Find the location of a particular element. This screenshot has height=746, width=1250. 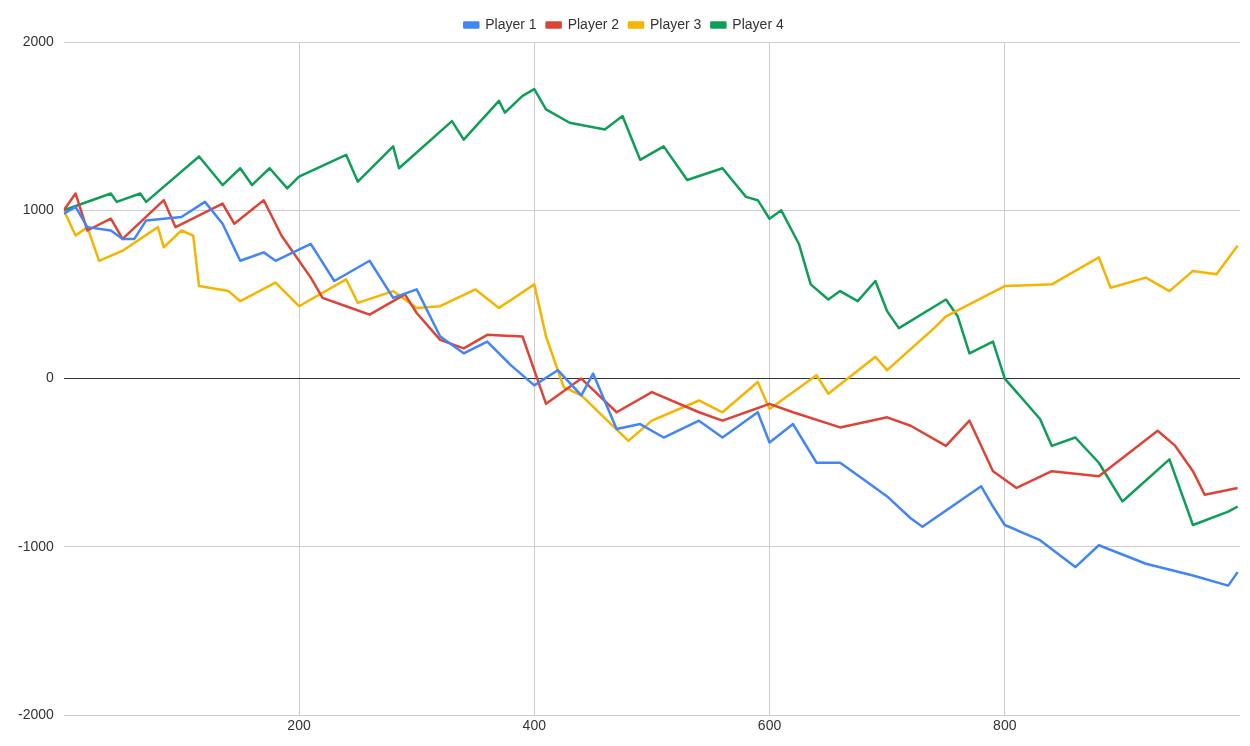

y-tick-label: 1000 is located at coordinates (38, 209).